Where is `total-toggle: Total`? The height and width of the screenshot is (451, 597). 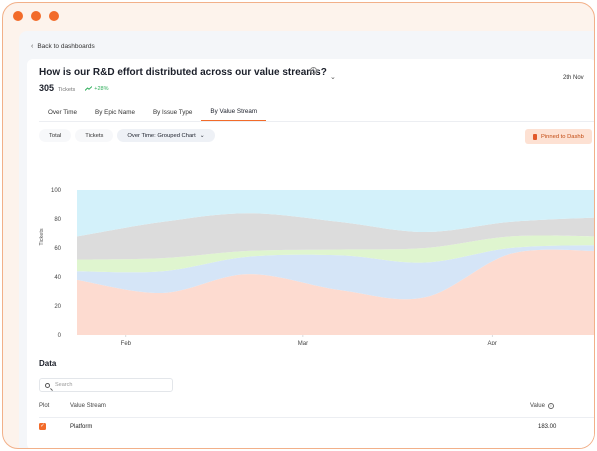
total-toggle: Total is located at coordinates (55, 135).